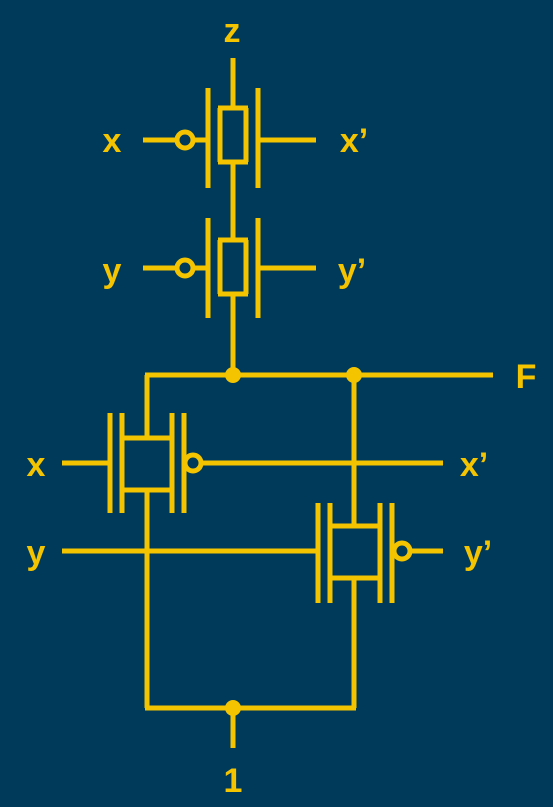 This screenshot has width=553, height=807. What do you see at coordinates (112, 271) in the screenshot?
I see `gate2-left-label: y` at bounding box center [112, 271].